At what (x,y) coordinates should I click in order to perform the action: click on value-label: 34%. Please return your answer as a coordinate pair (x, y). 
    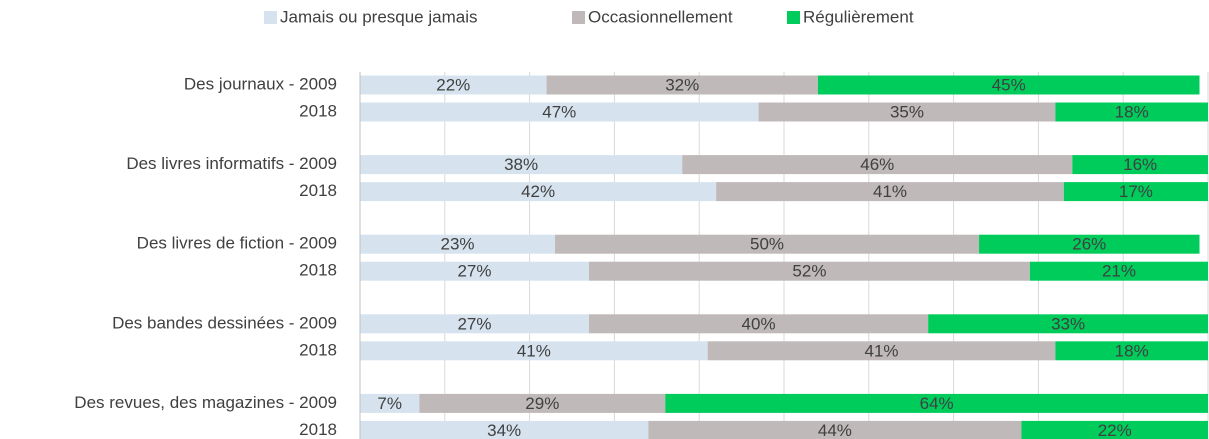
    Looking at the image, I should click on (504, 430).